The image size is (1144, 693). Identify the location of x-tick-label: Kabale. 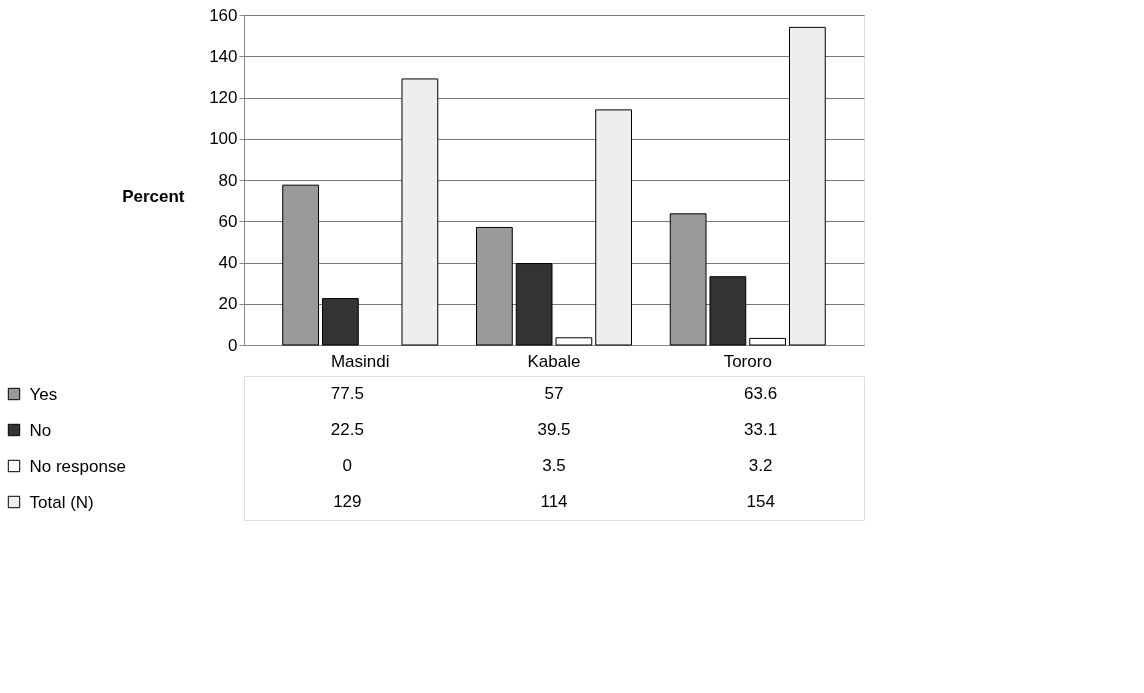
(554, 361).